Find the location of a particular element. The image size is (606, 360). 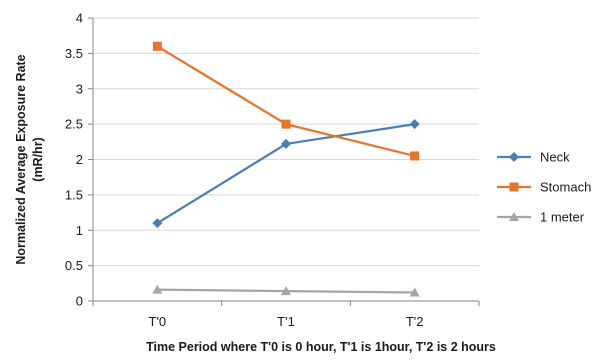

y-axis-title: Normalized Average Exposure Rate (mR/hr) is located at coordinates (29, 159).